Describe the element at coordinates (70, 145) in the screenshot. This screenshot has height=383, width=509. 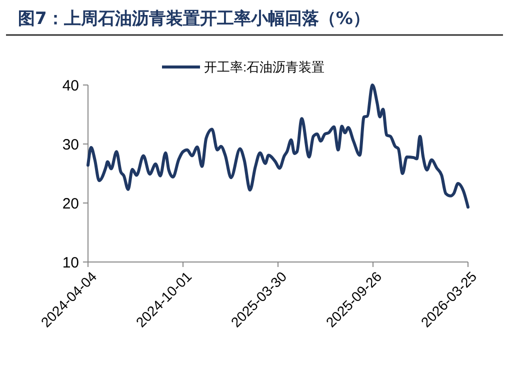
I see `y-tick-label: 30` at that location.